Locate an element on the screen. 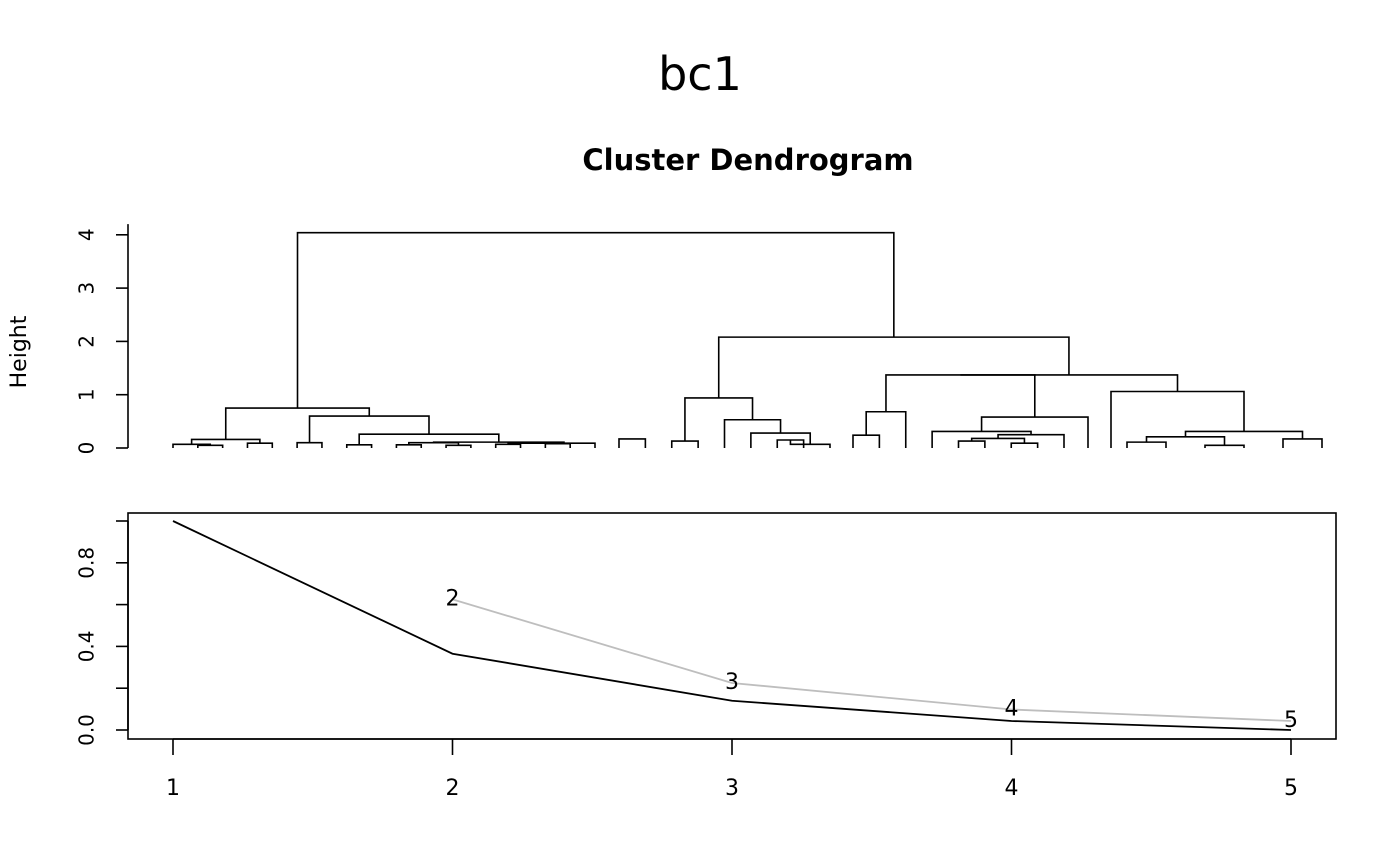 This screenshot has height=866, width=1400. dendro-link-a13 is located at coordinates (564, 445).